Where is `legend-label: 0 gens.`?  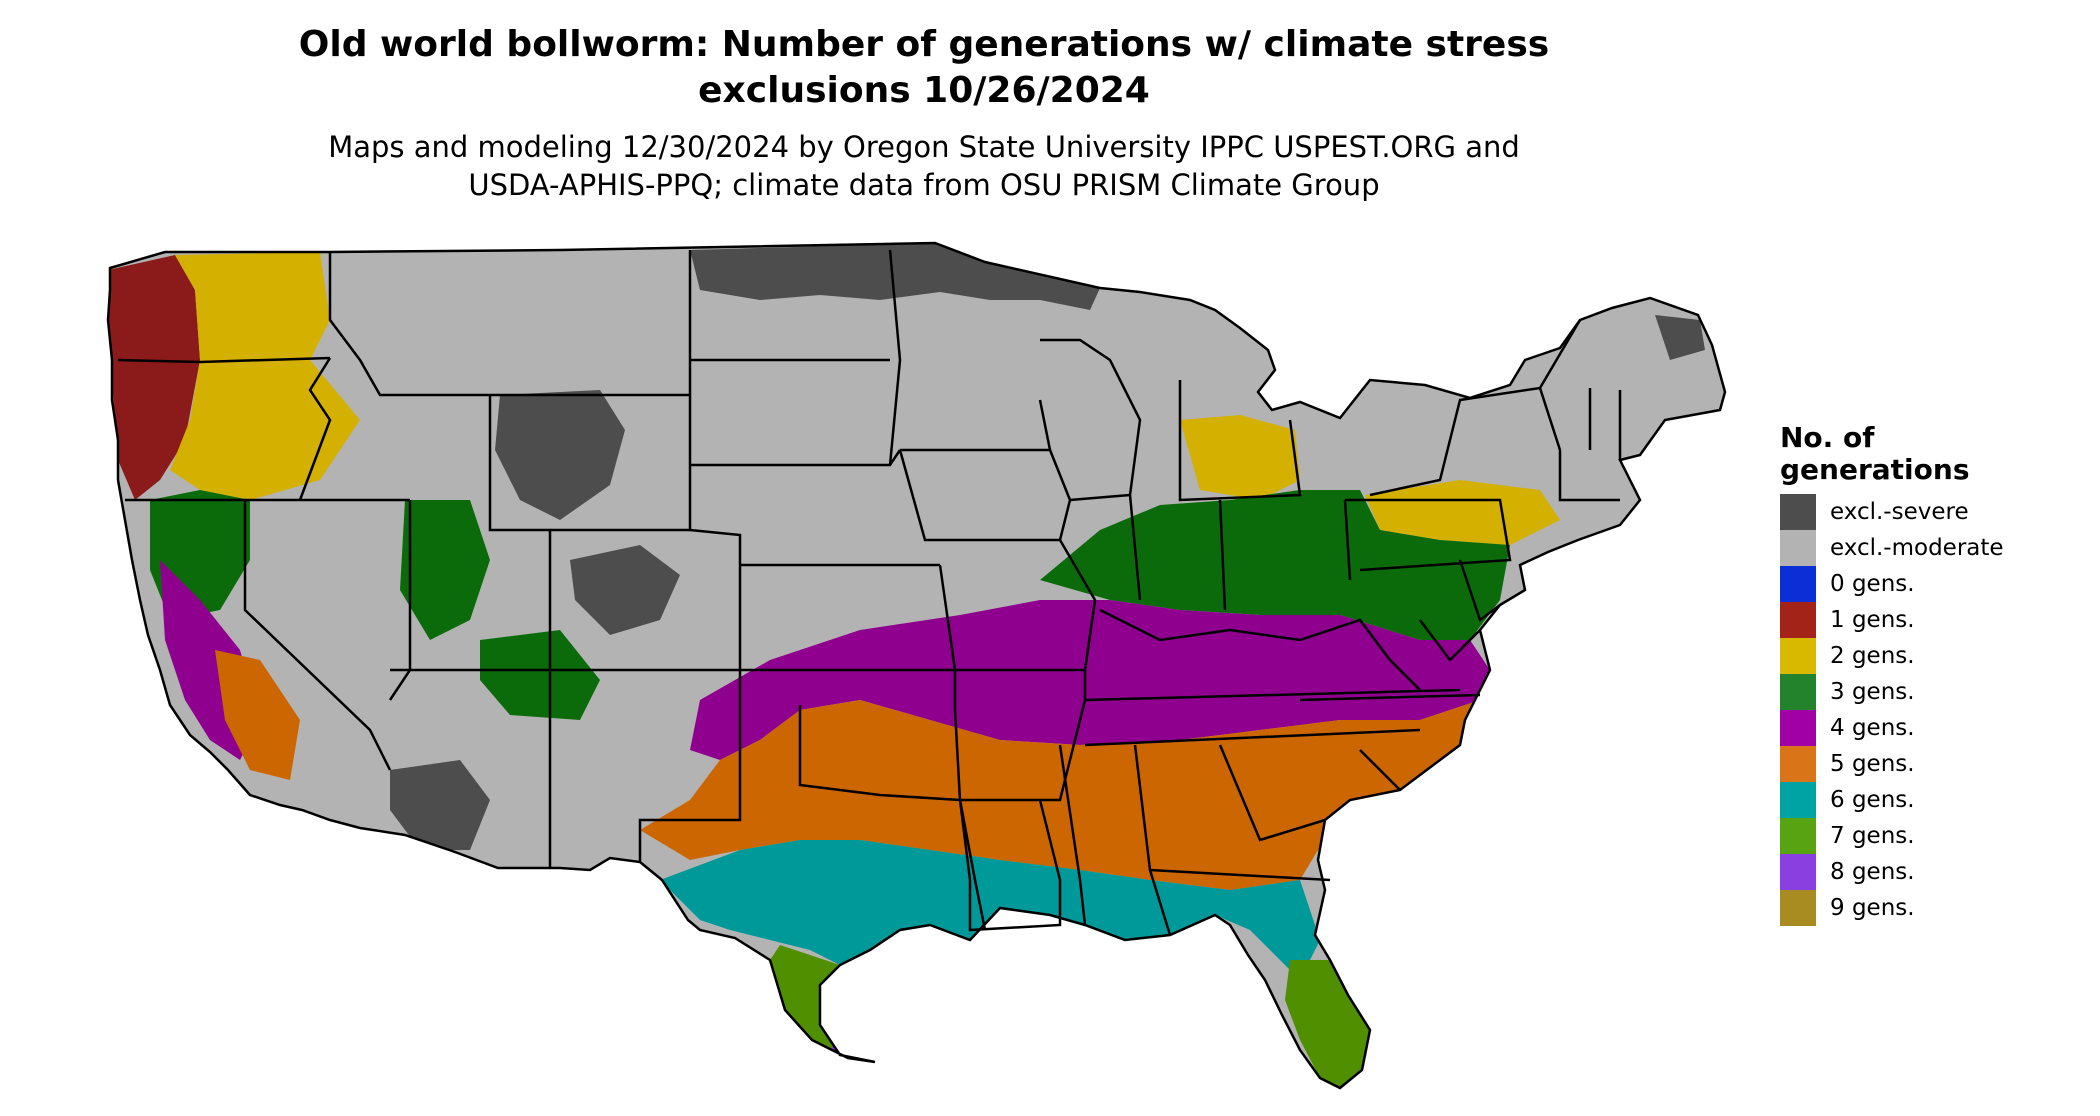
legend-label: 0 gens. is located at coordinates (1872, 584).